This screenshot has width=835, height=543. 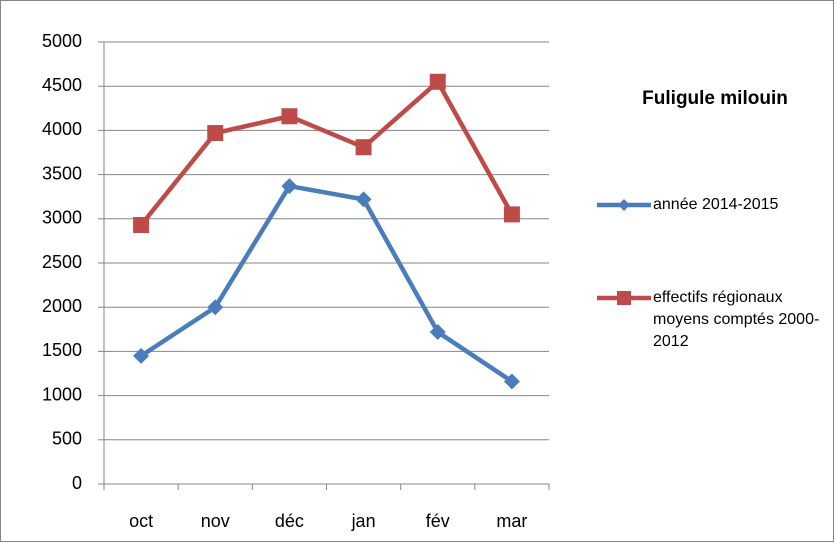 What do you see at coordinates (215, 521) in the screenshot?
I see `x-tick-label: nov` at bounding box center [215, 521].